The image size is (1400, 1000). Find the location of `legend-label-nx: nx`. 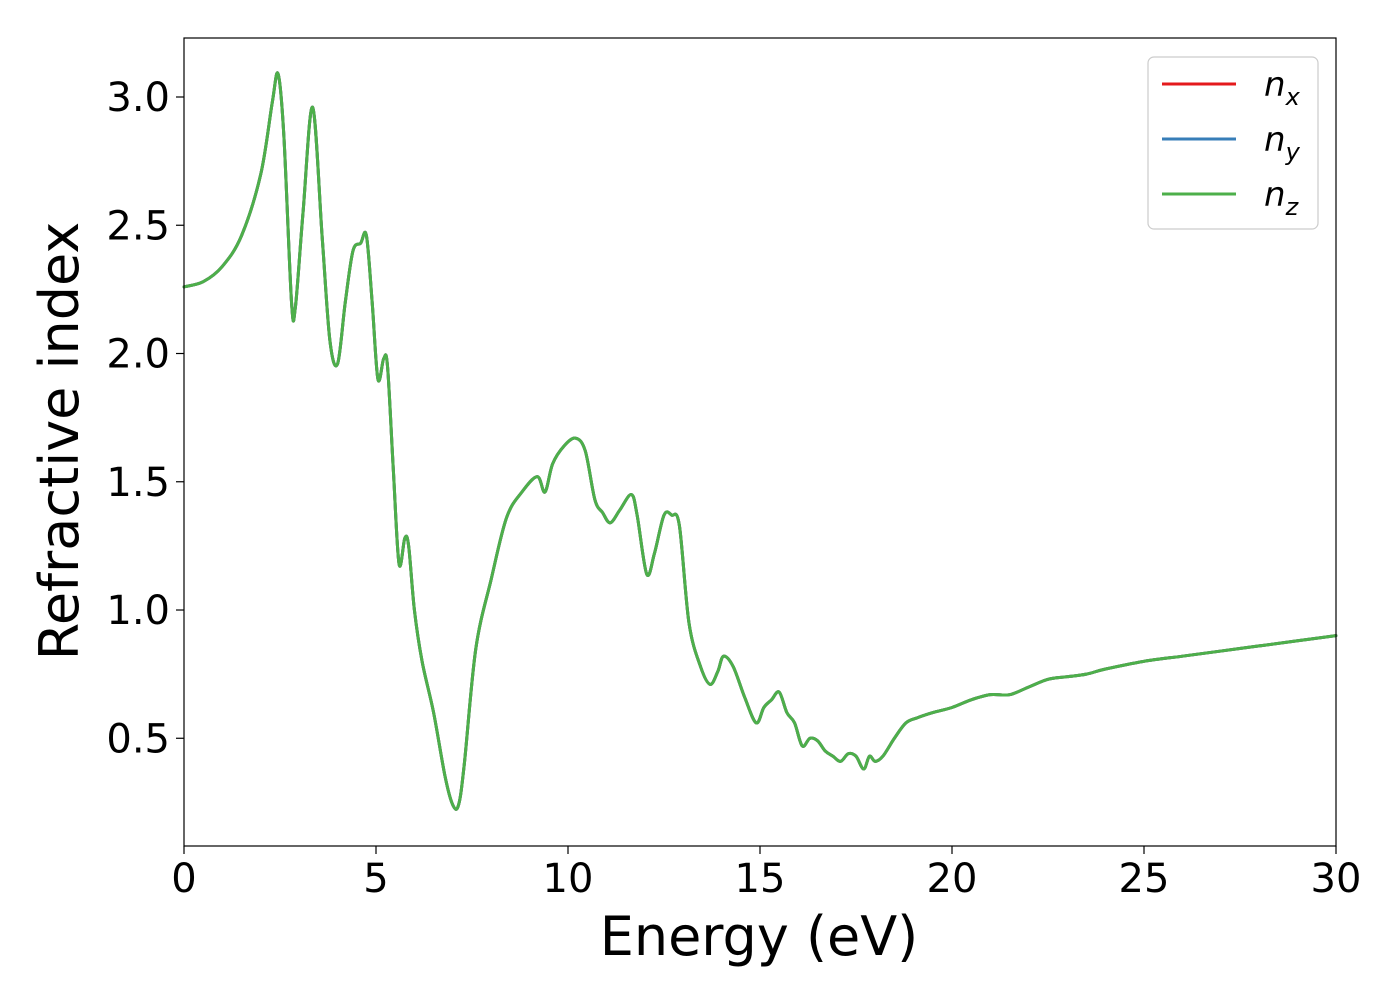

legend-label-nx: nx is located at coordinates (1282, 88).